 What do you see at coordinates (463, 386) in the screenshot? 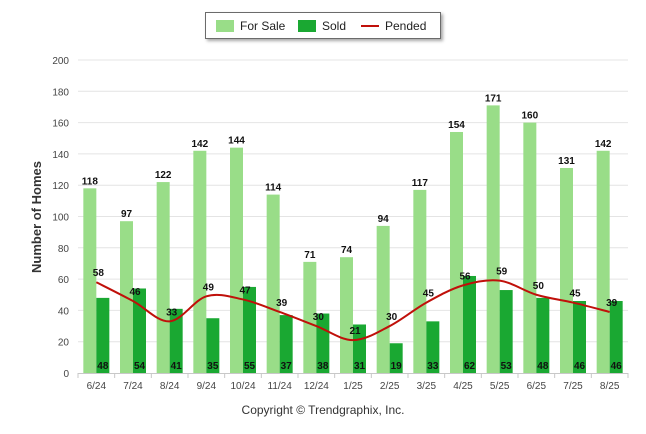
I see `x-tick-label: 4/25` at bounding box center [463, 386].